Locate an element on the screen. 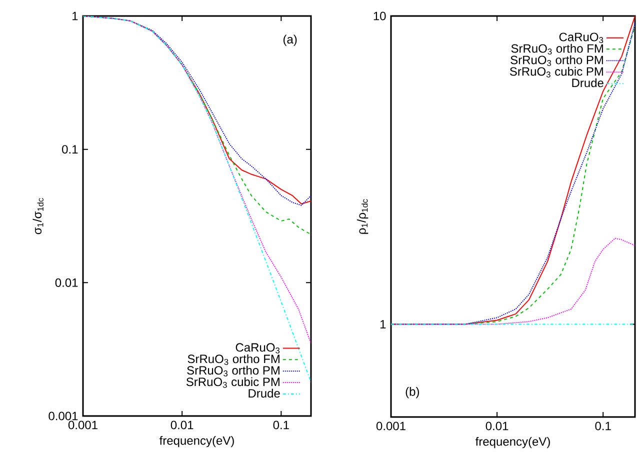 The image size is (637, 472). y-tick-label: 0.1 is located at coordinates (70, 149).